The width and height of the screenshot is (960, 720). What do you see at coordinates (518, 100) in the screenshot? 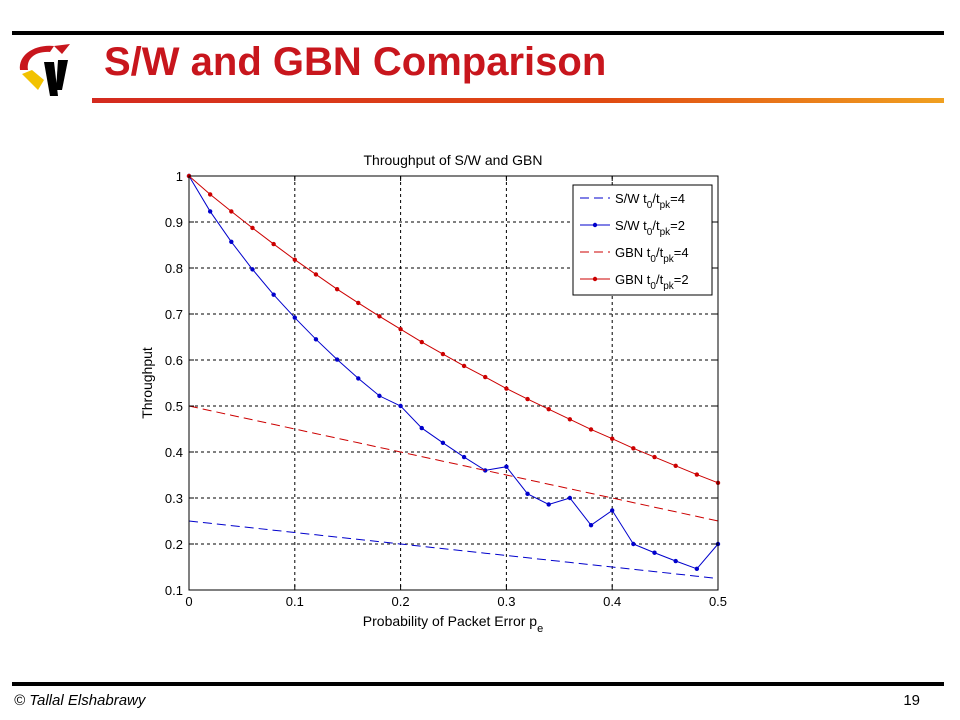
I see `title-underline` at bounding box center [518, 100].